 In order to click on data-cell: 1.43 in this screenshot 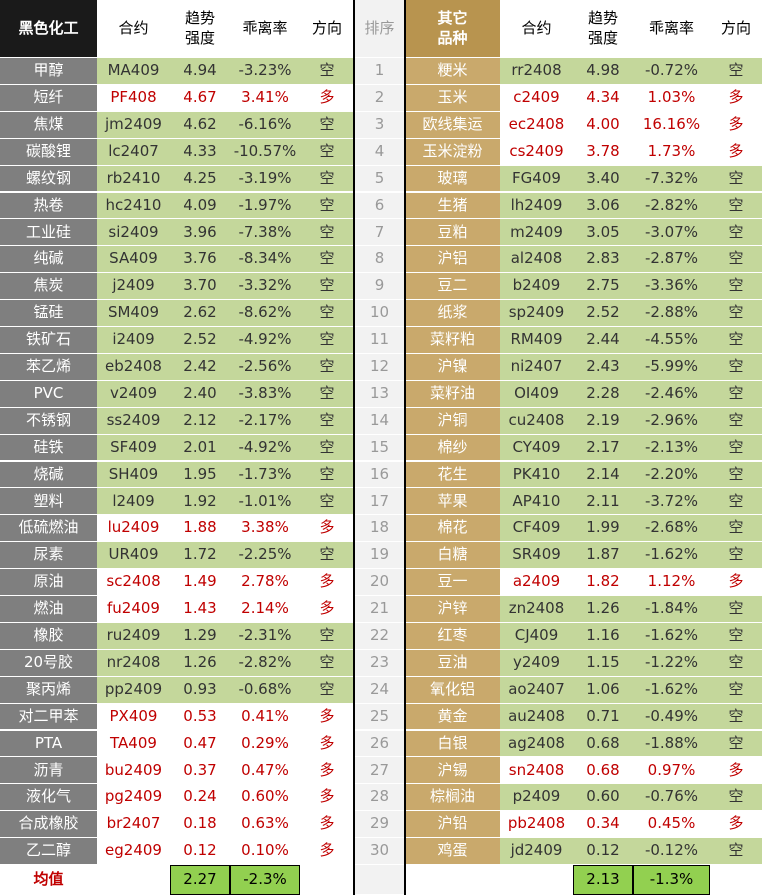, I will do `click(200, 609)`.